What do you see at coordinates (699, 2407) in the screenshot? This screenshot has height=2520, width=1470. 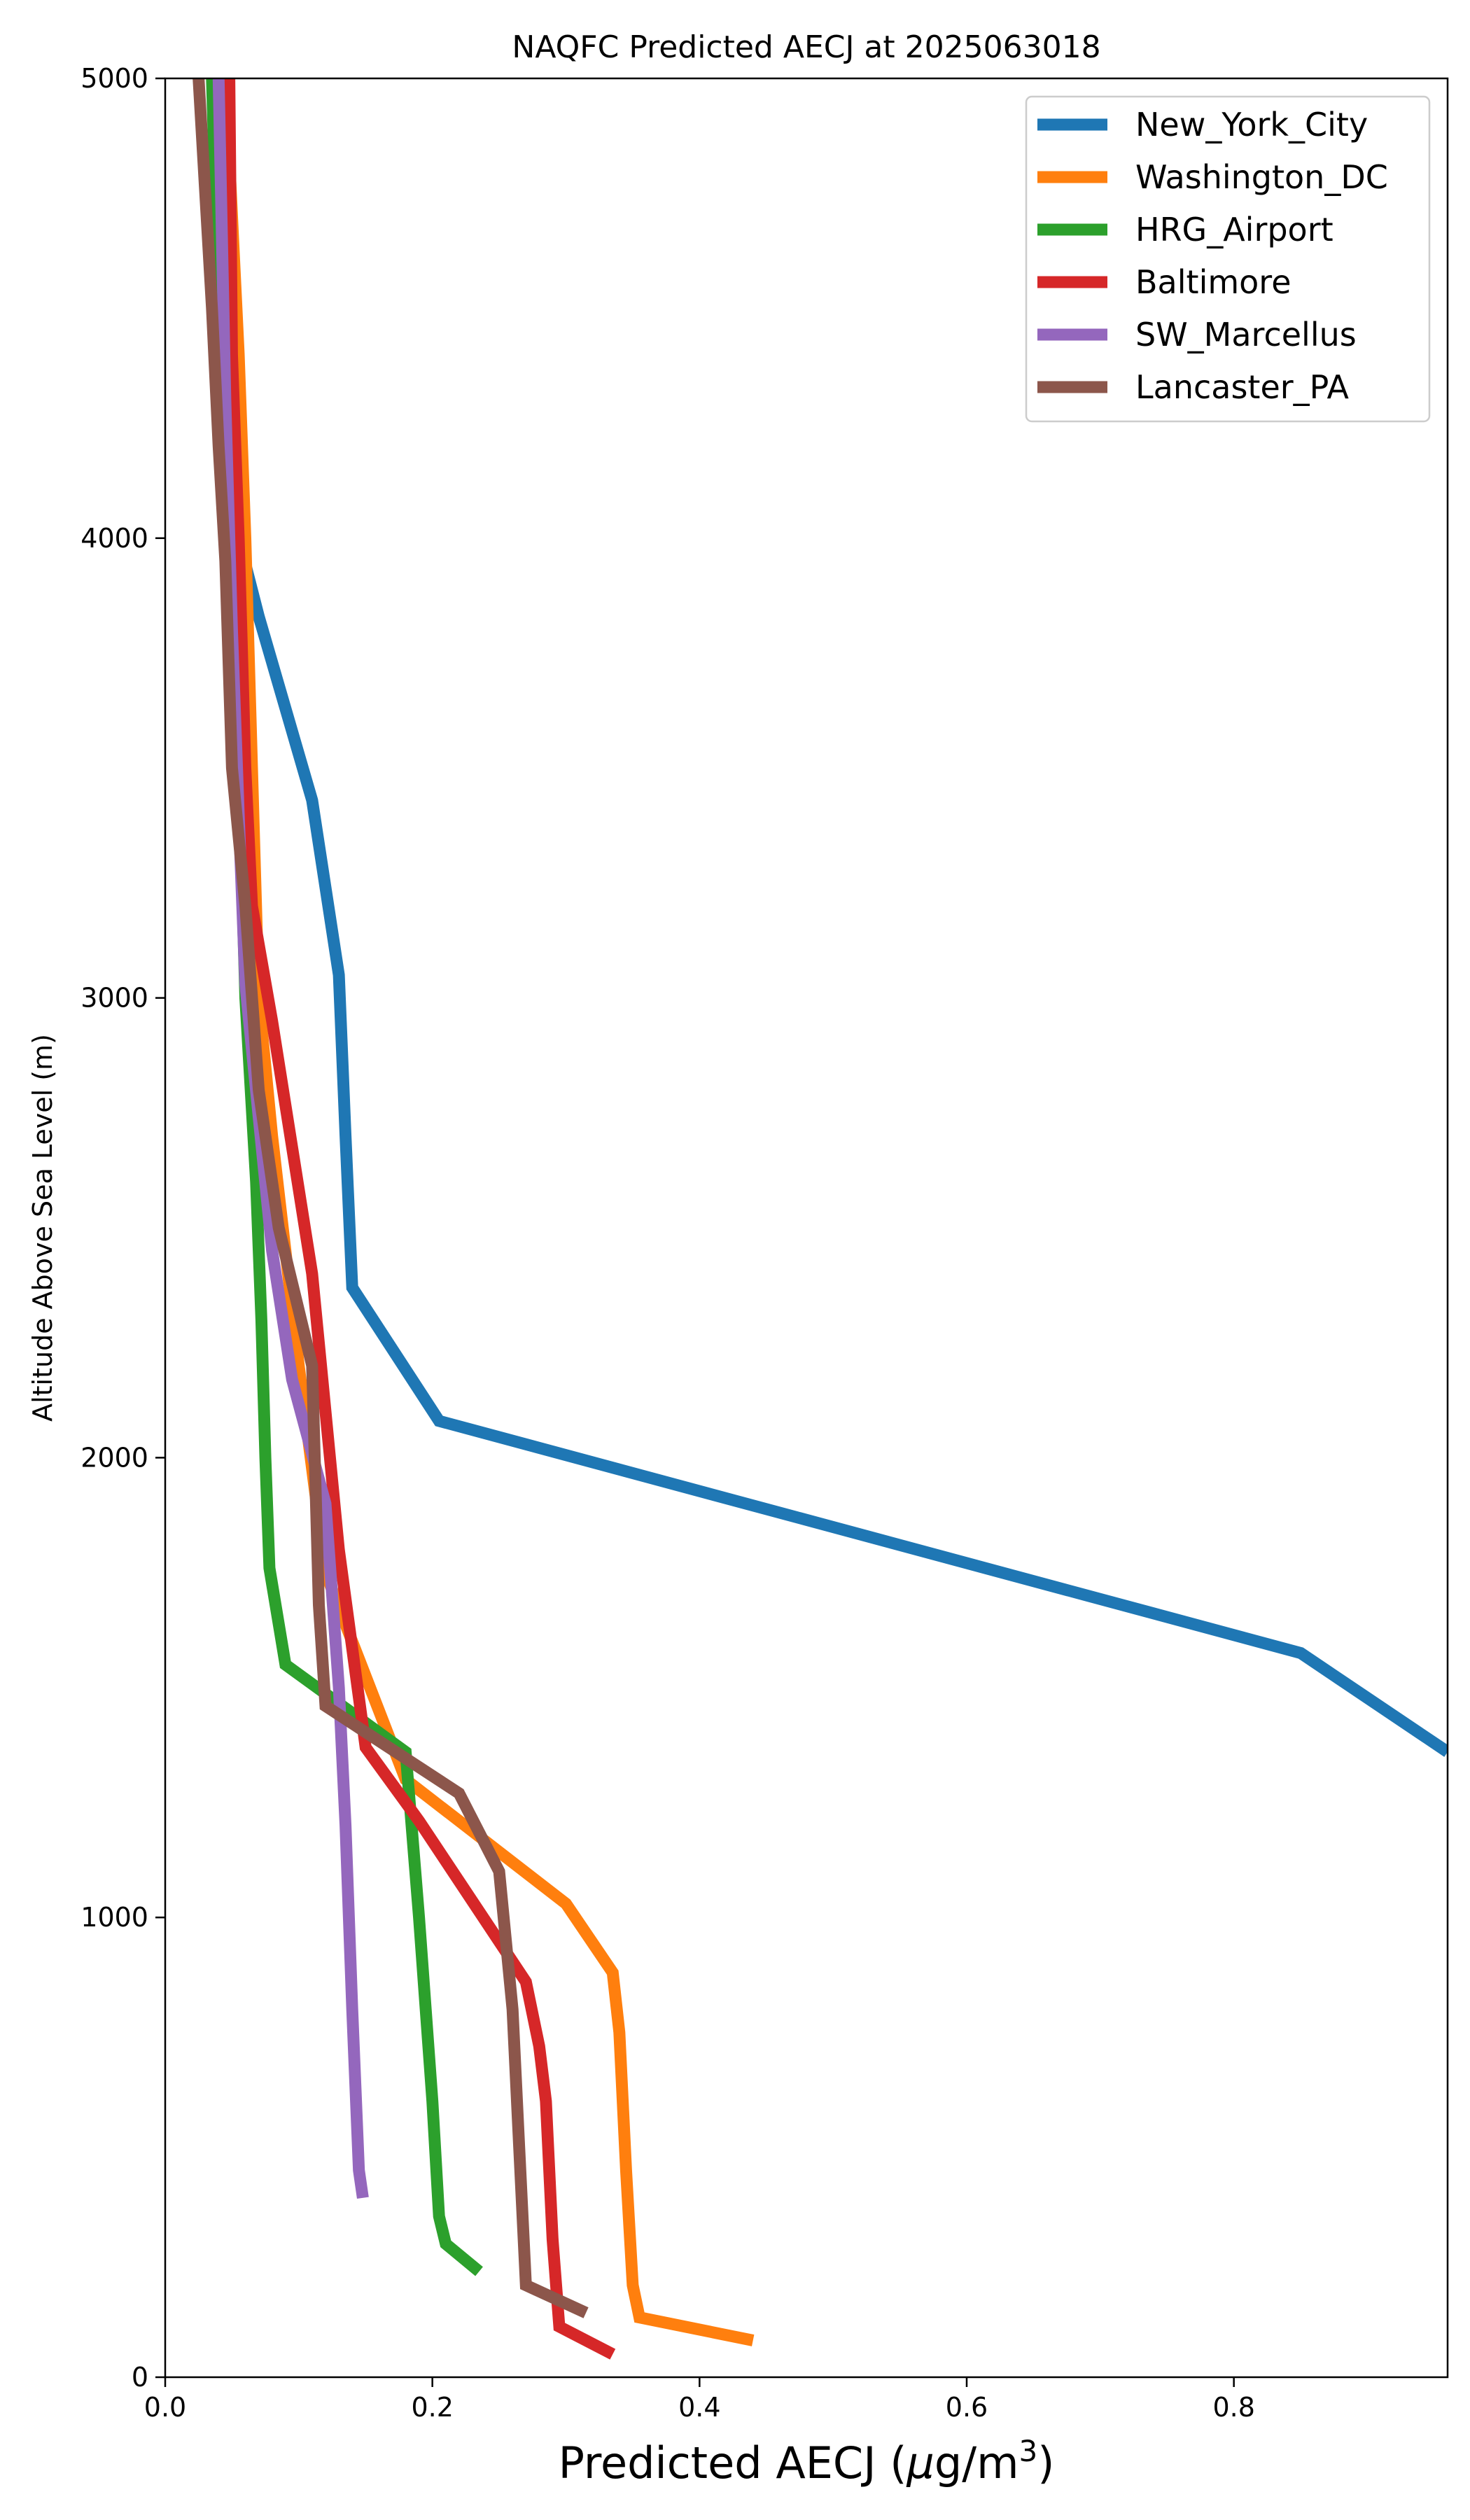 I see `x-tick-label: 0.4` at bounding box center [699, 2407].